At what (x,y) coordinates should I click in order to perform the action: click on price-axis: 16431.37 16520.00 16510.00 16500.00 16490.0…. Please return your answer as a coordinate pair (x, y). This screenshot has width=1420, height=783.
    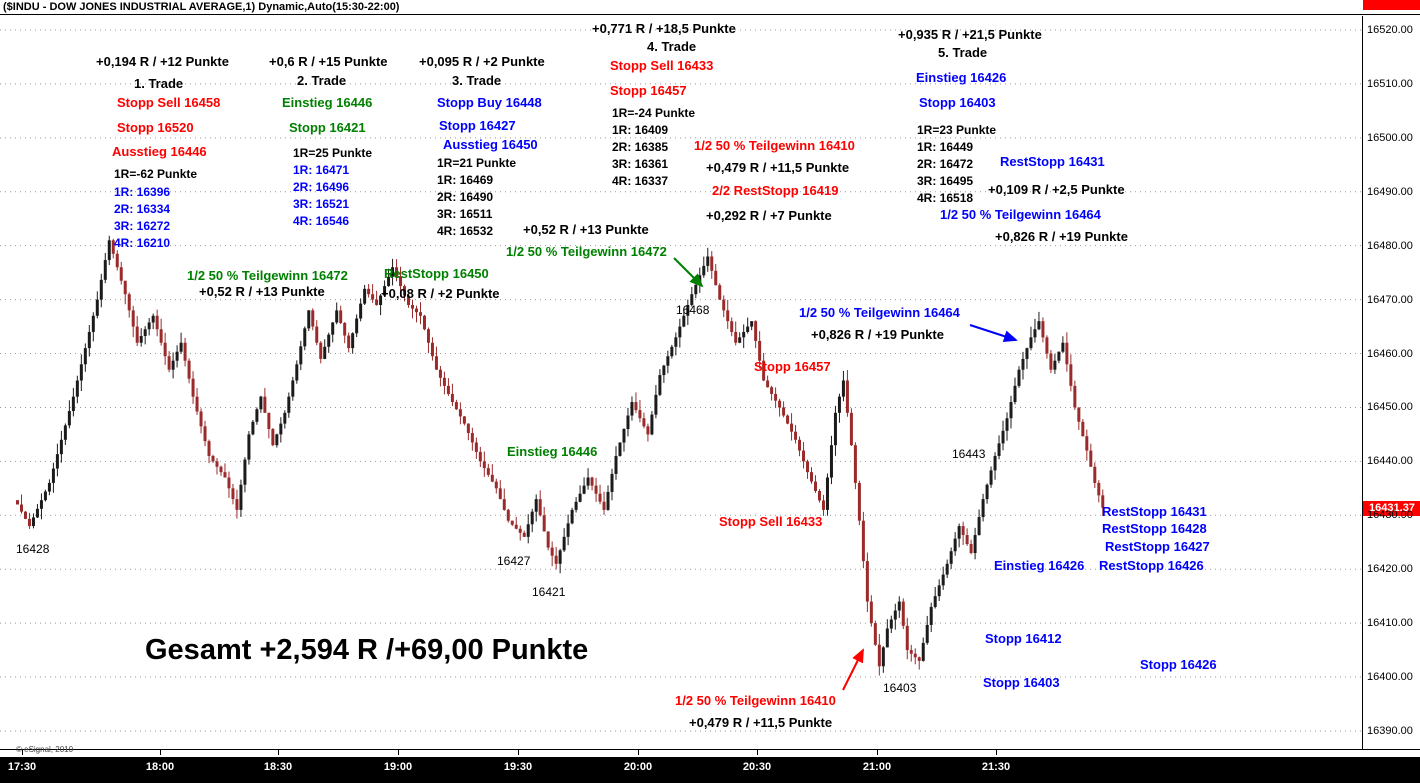
    Looking at the image, I should click on (1391, 382).